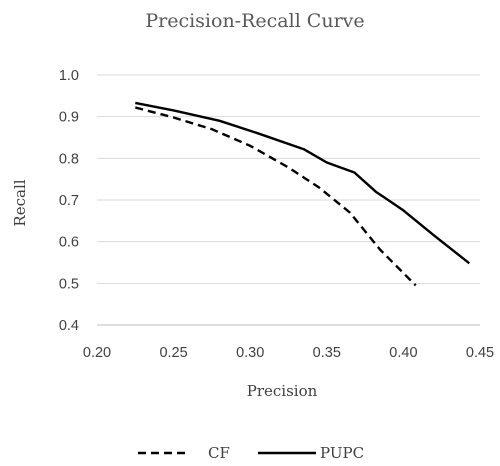 This screenshot has width=500, height=466. Describe the element at coordinates (69, 118) in the screenshot. I see `y-tick-label: 0.9` at that location.